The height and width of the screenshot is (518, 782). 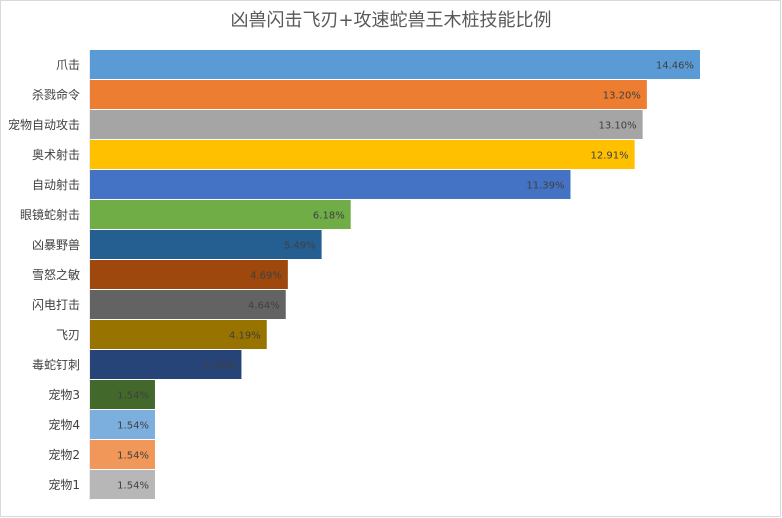 What do you see at coordinates (44, 124) in the screenshot?
I see `y-tick-label: 宠物自动攻击` at bounding box center [44, 124].